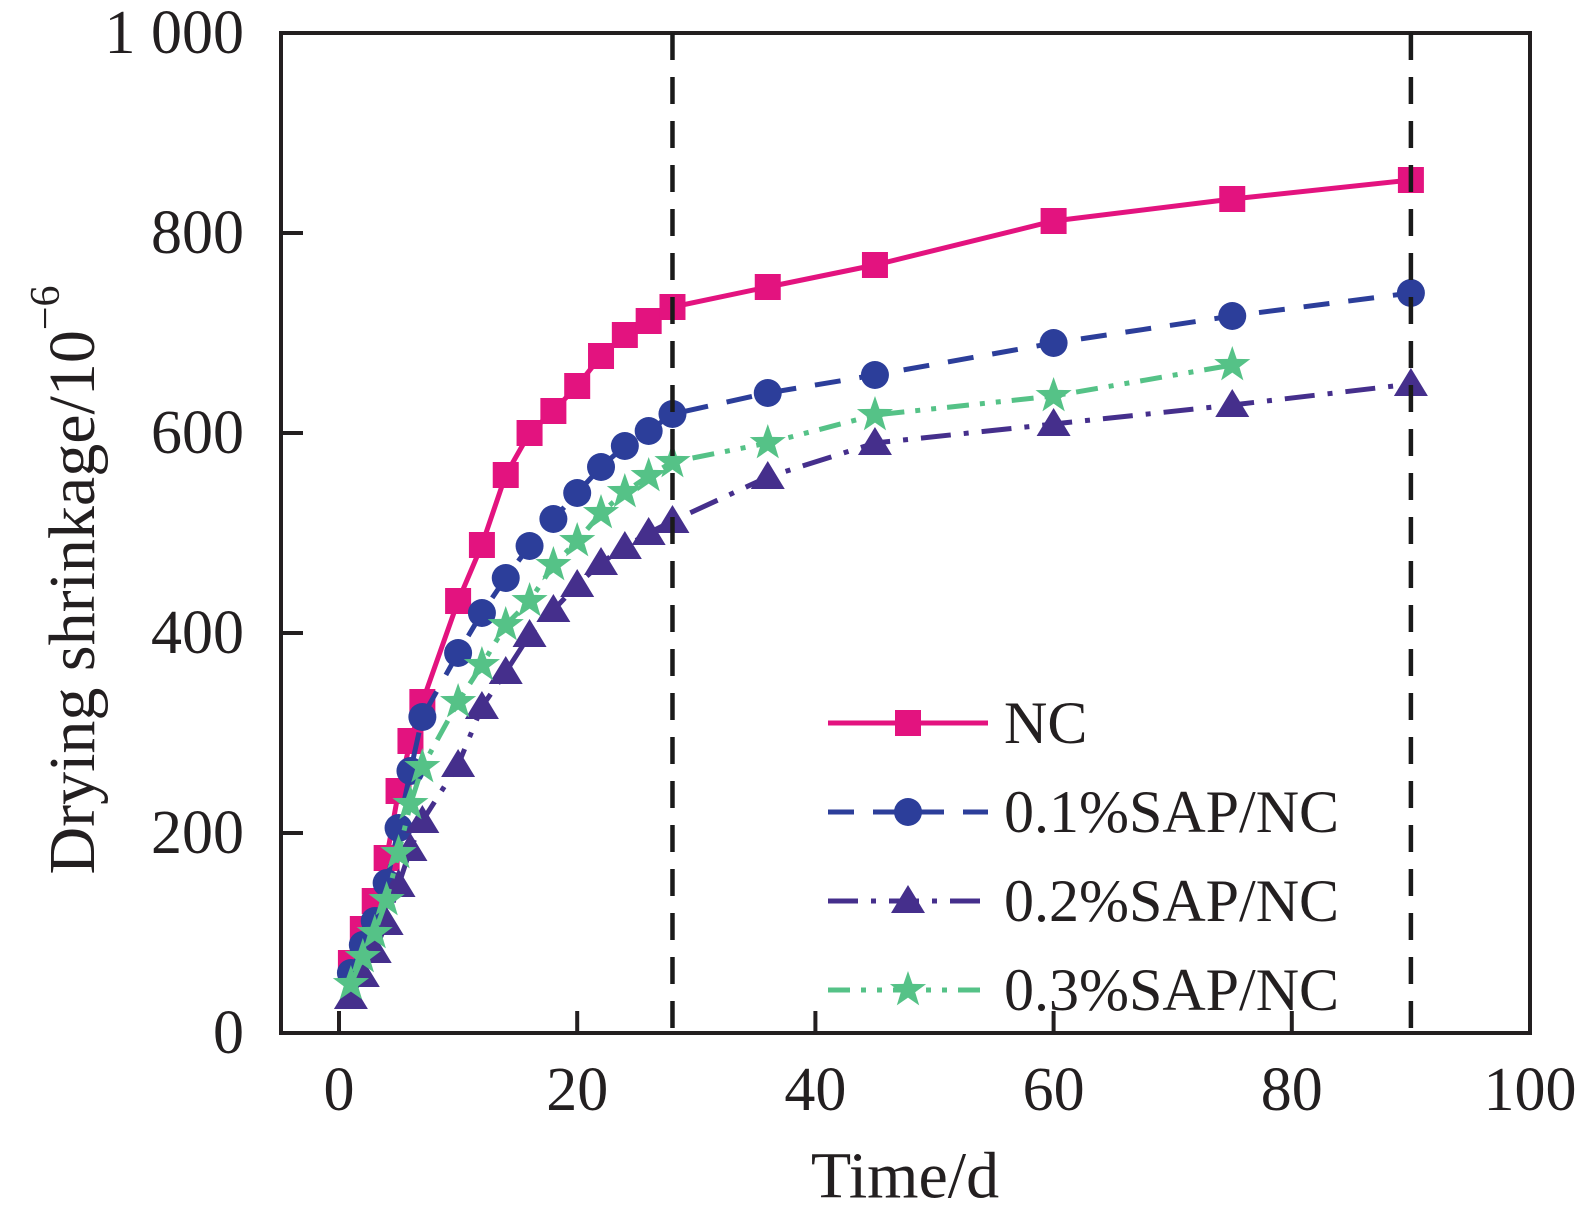  I want to click on x-tick-label-80: 80, so click(1292, 1090).